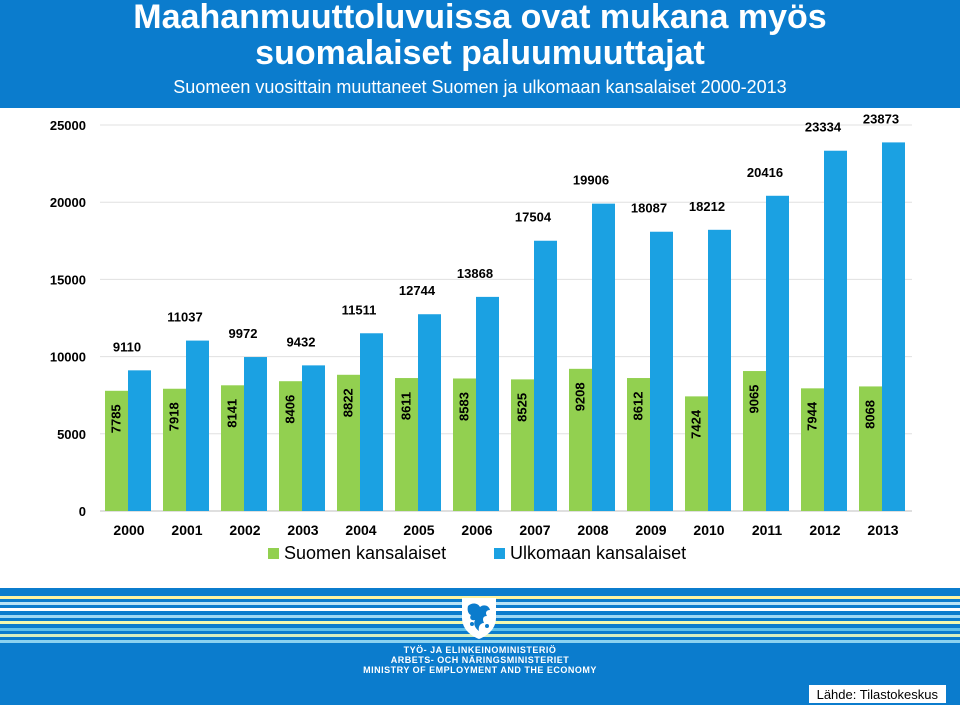 This screenshot has width=960, height=705. I want to click on legend-label-suomen: Suomen kansalaiset, so click(365, 553).